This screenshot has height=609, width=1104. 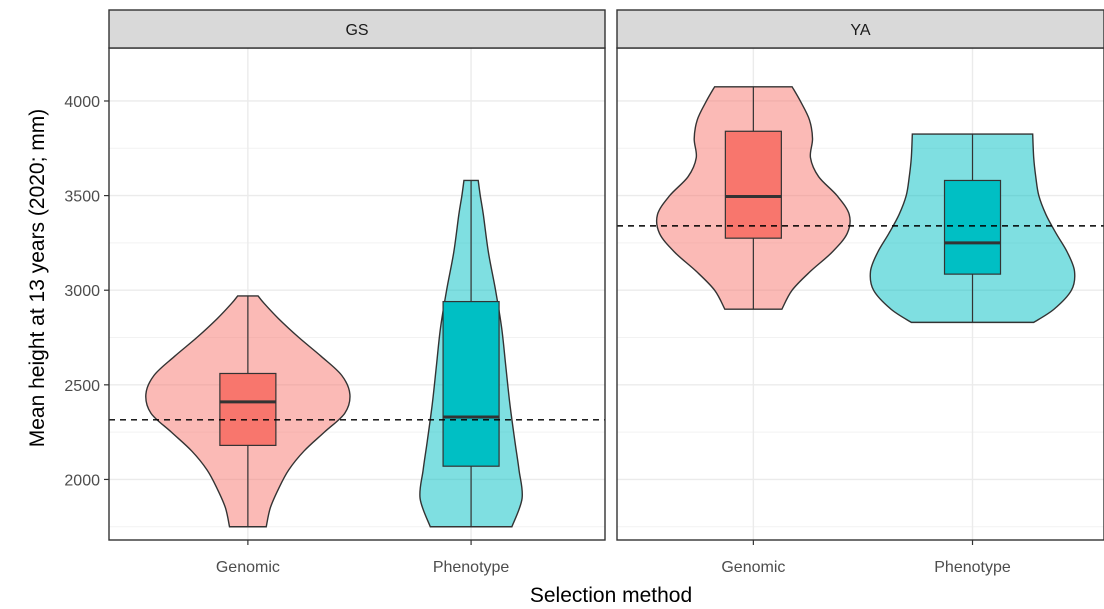 What do you see at coordinates (82, 102) in the screenshot?
I see `y-tick-label: 4000` at bounding box center [82, 102].